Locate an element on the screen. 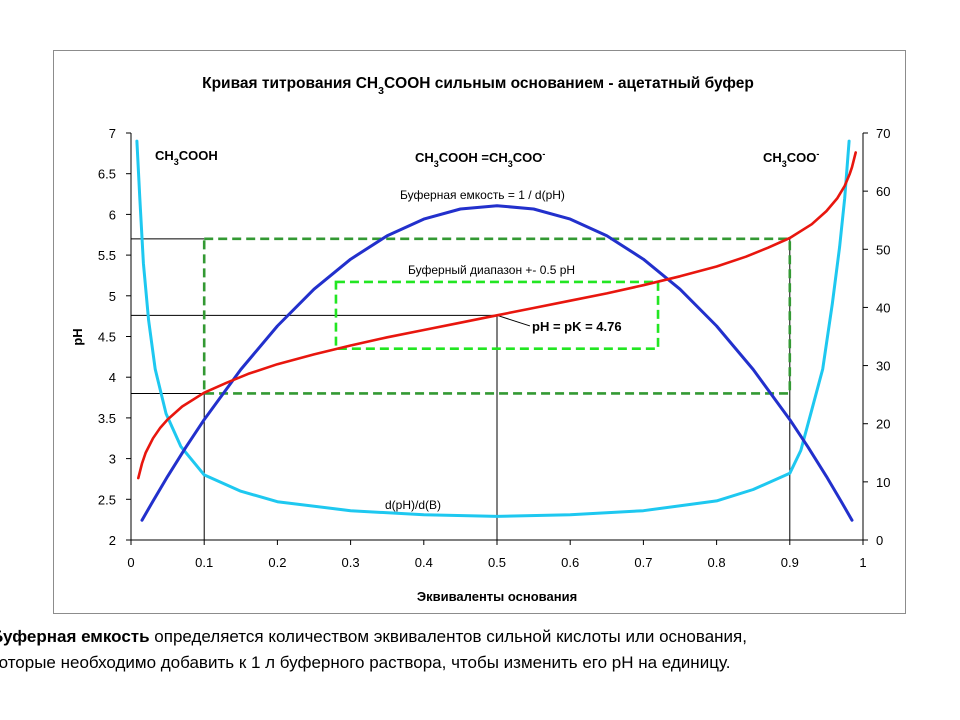 This screenshot has height=720, width=960. base-label: CH3COO- is located at coordinates (791, 159).